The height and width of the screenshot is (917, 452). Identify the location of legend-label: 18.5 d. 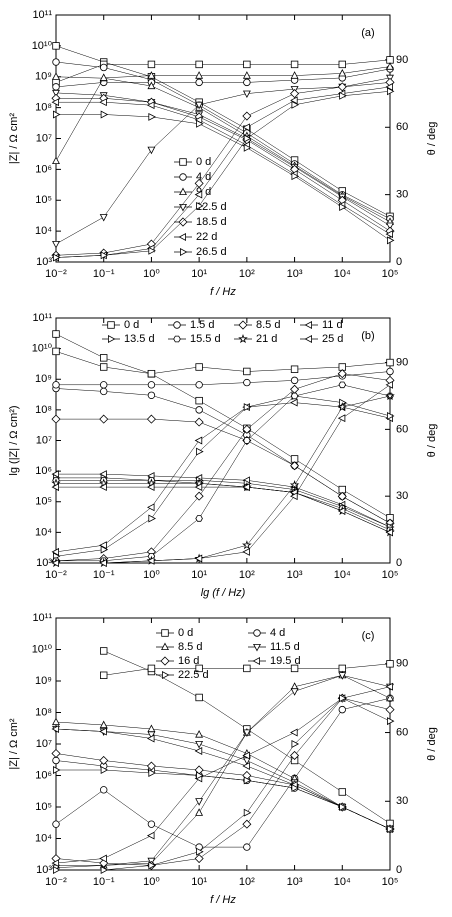
(211, 222).